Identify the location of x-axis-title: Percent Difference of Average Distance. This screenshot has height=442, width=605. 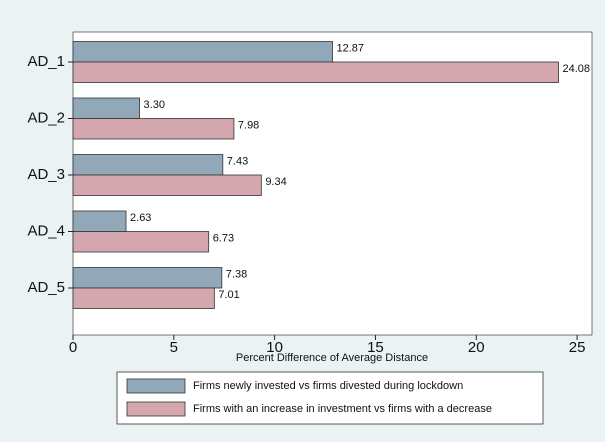
(332, 358).